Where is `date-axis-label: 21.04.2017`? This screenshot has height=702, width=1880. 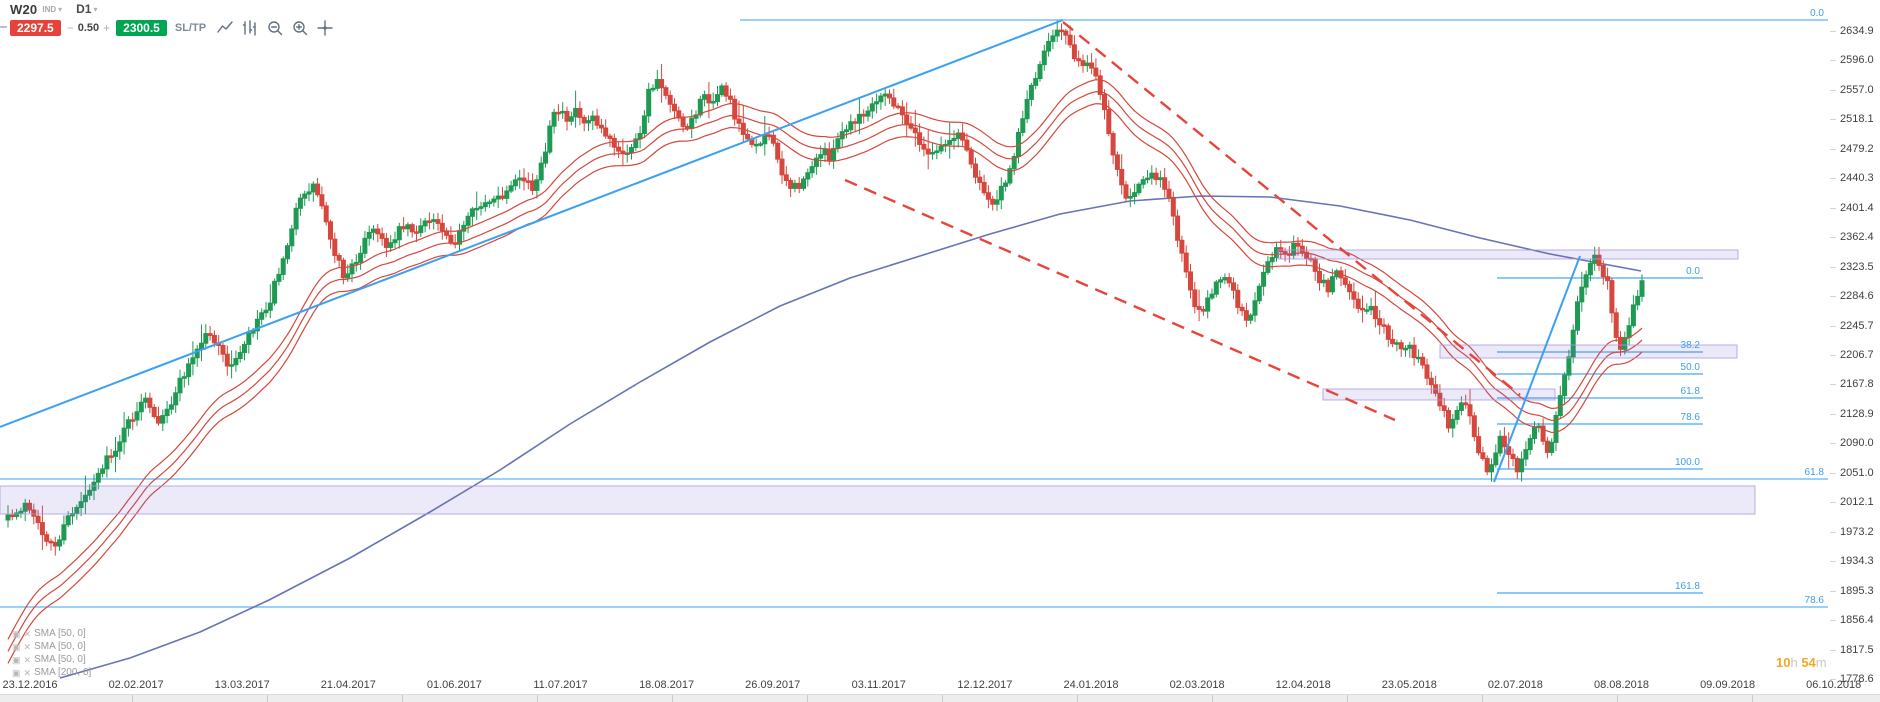 date-axis-label: 21.04.2017 is located at coordinates (348, 685).